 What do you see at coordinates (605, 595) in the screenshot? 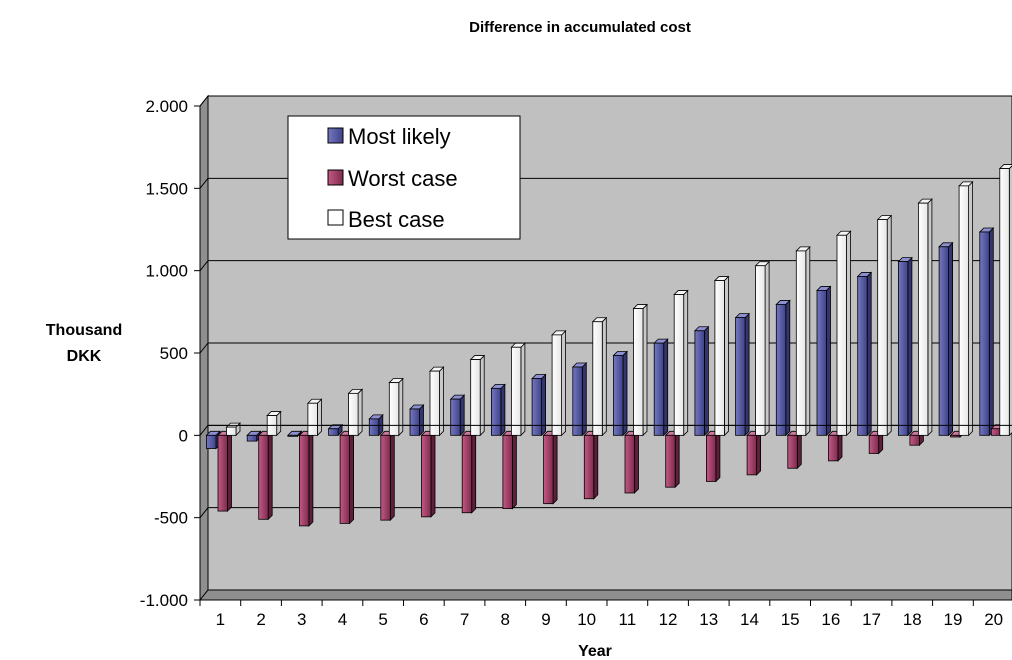
I see `plot-floor` at bounding box center [605, 595].